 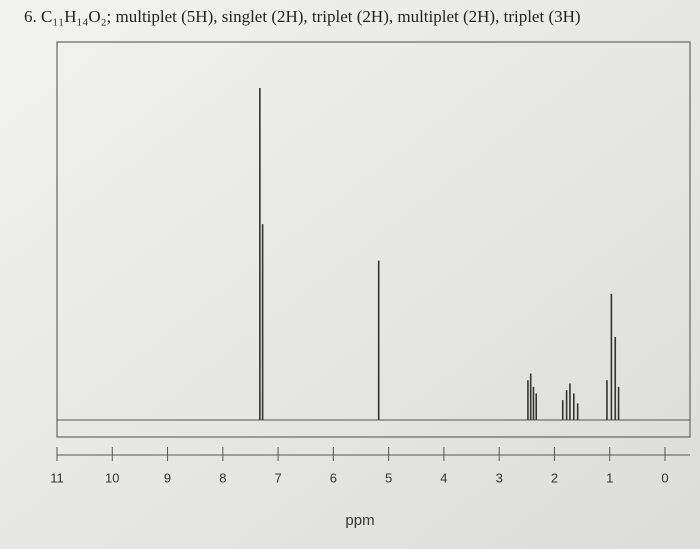 What do you see at coordinates (664, 477) in the screenshot?
I see `x-tick-label: 0` at bounding box center [664, 477].